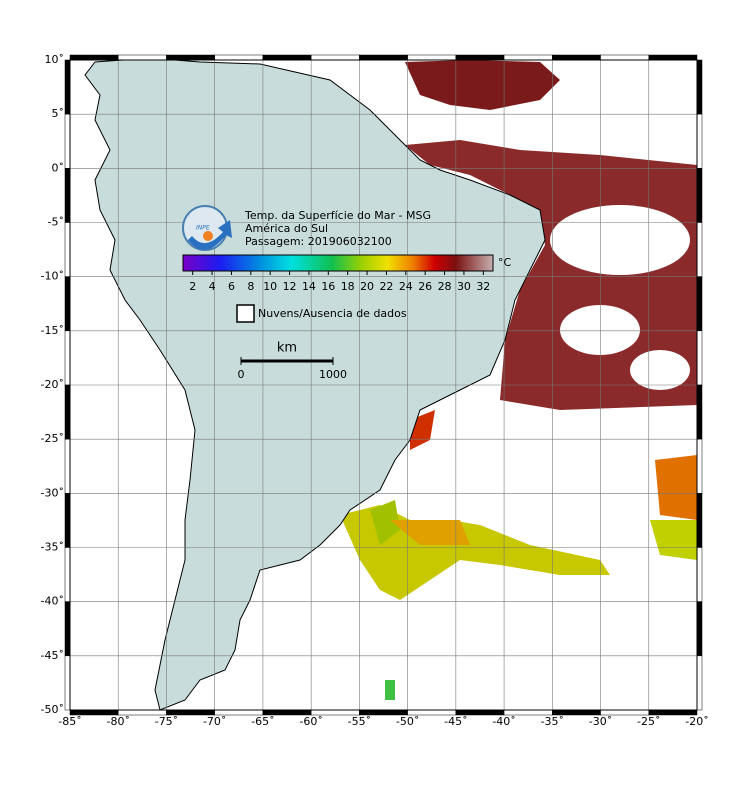  What do you see at coordinates (245, 313) in the screenshot?
I see `legend-swatch` at bounding box center [245, 313].